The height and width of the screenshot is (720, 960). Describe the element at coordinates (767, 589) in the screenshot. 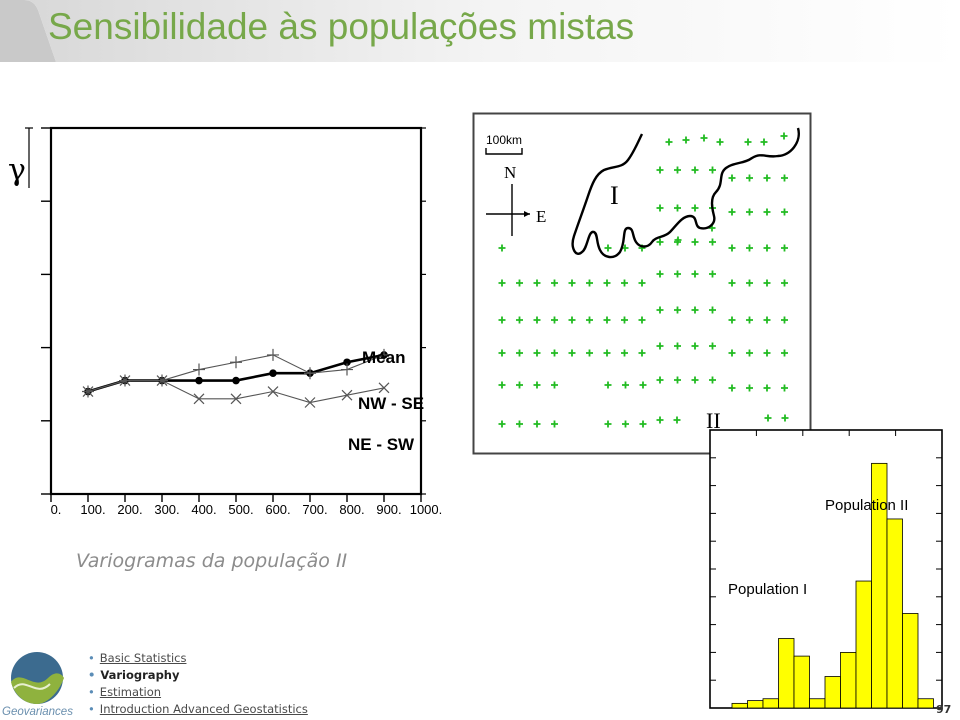

I see `annotation-population-1: Population I` at that location.